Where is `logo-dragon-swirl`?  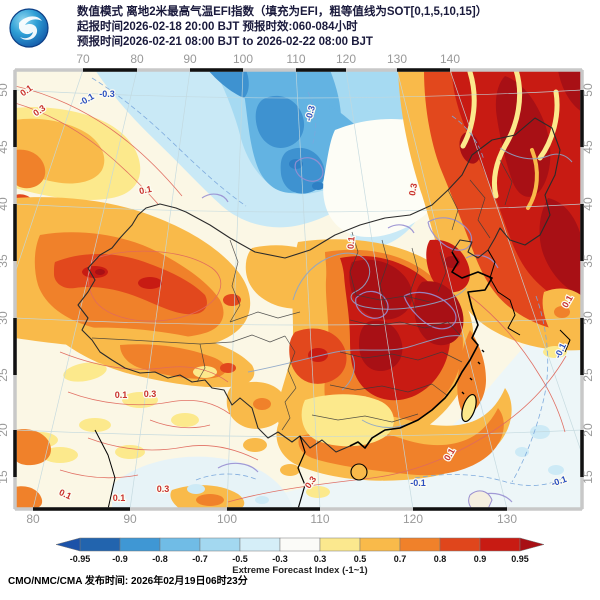
logo-dragon-swirl is located at coordinates (30, 28).